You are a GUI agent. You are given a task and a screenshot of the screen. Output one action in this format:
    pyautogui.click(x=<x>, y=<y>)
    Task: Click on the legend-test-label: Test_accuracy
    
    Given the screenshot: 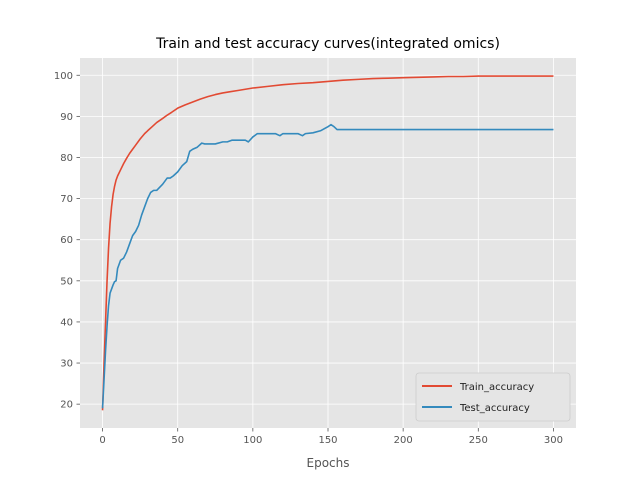 What is the action you would take?
    pyautogui.click(x=494, y=408)
    